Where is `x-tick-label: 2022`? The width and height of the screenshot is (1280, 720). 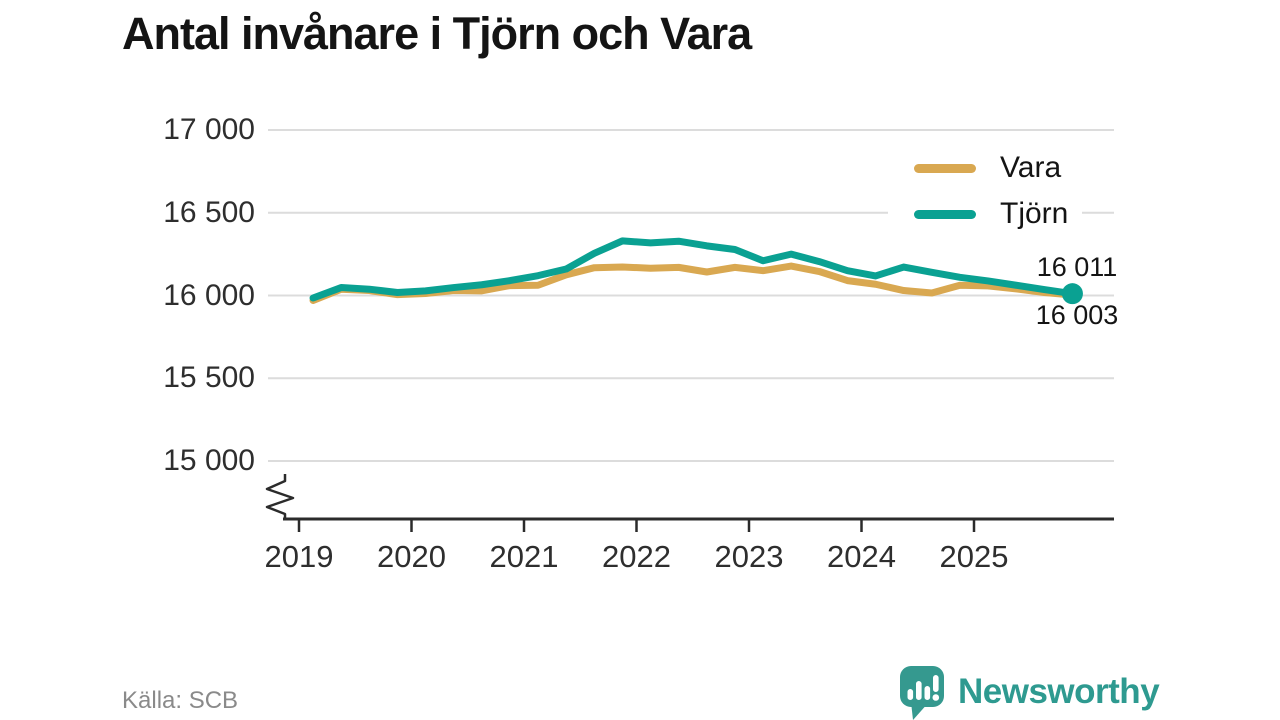 x-tick-label: 2022 is located at coordinates (636, 556).